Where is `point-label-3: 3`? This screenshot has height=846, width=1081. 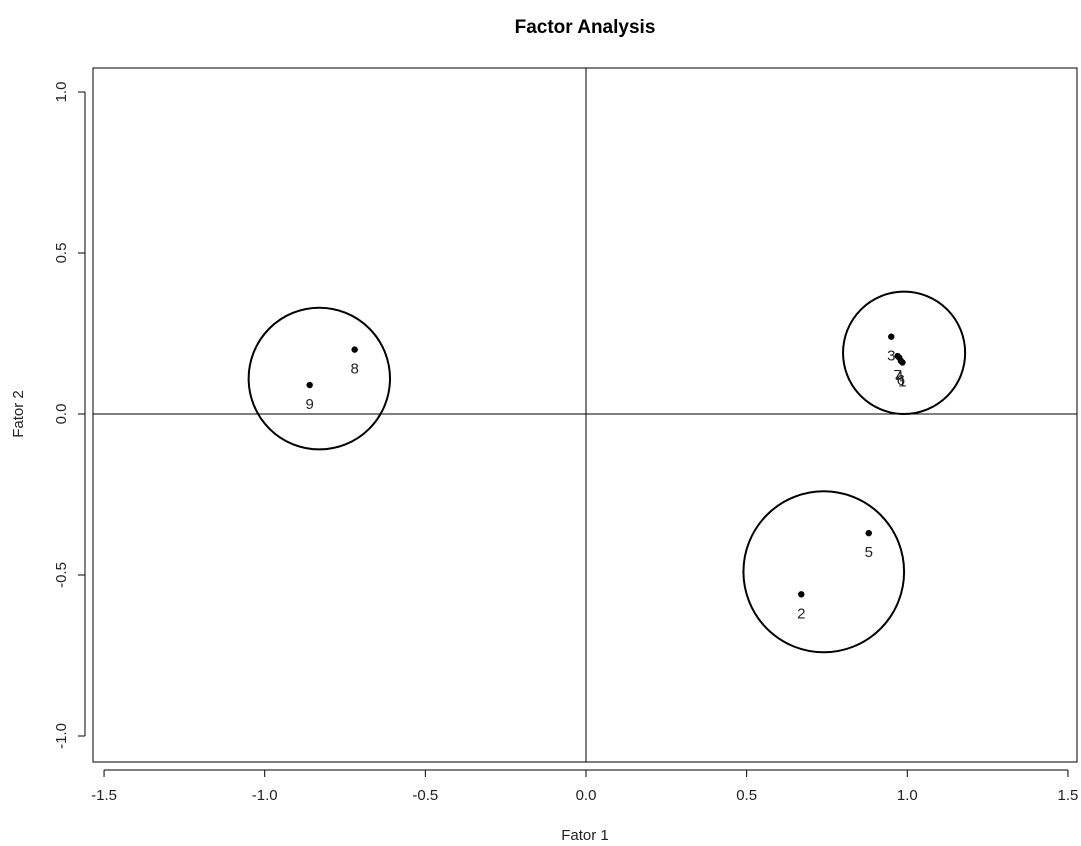
point-label-3: 3 is located at coordinates (891, 356).